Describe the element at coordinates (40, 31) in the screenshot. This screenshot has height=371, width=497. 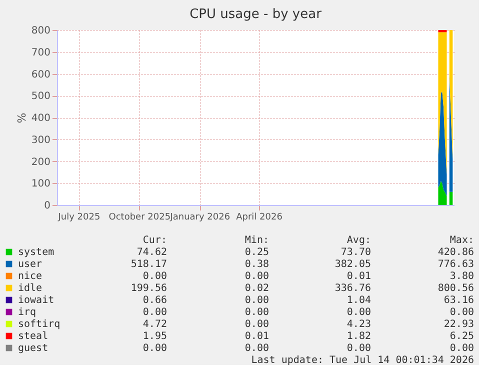
I see `y-tick-label: 800` at that location.